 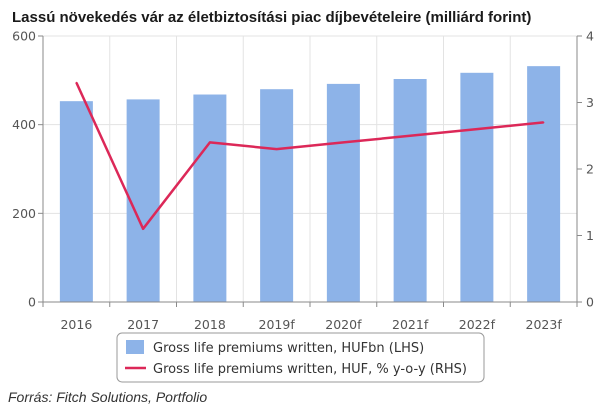 What do you see at coordinates (410, 191) in the screenshot?
I see `bar-2021f` at bounding box center [410, 191].